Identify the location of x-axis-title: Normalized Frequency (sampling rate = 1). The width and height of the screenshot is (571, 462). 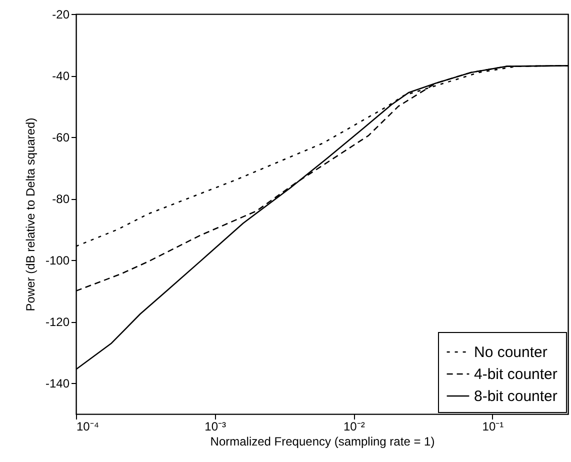
(322, 441).